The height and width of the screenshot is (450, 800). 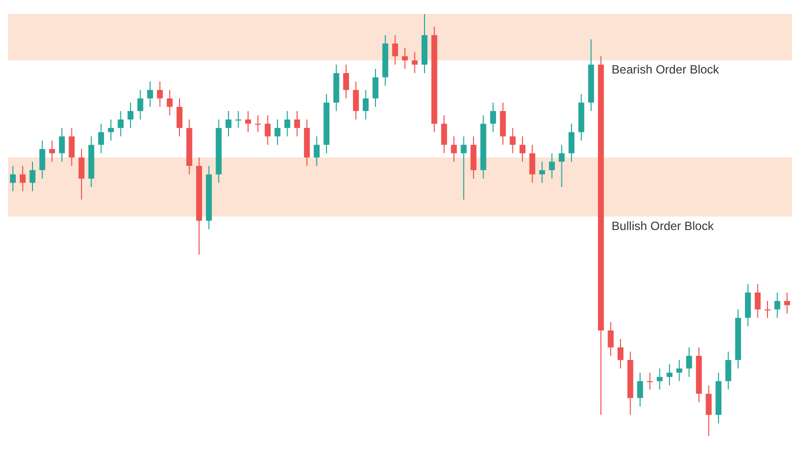 I want to click on band-label: Bearish Order Block, so click(x=666, y=69).